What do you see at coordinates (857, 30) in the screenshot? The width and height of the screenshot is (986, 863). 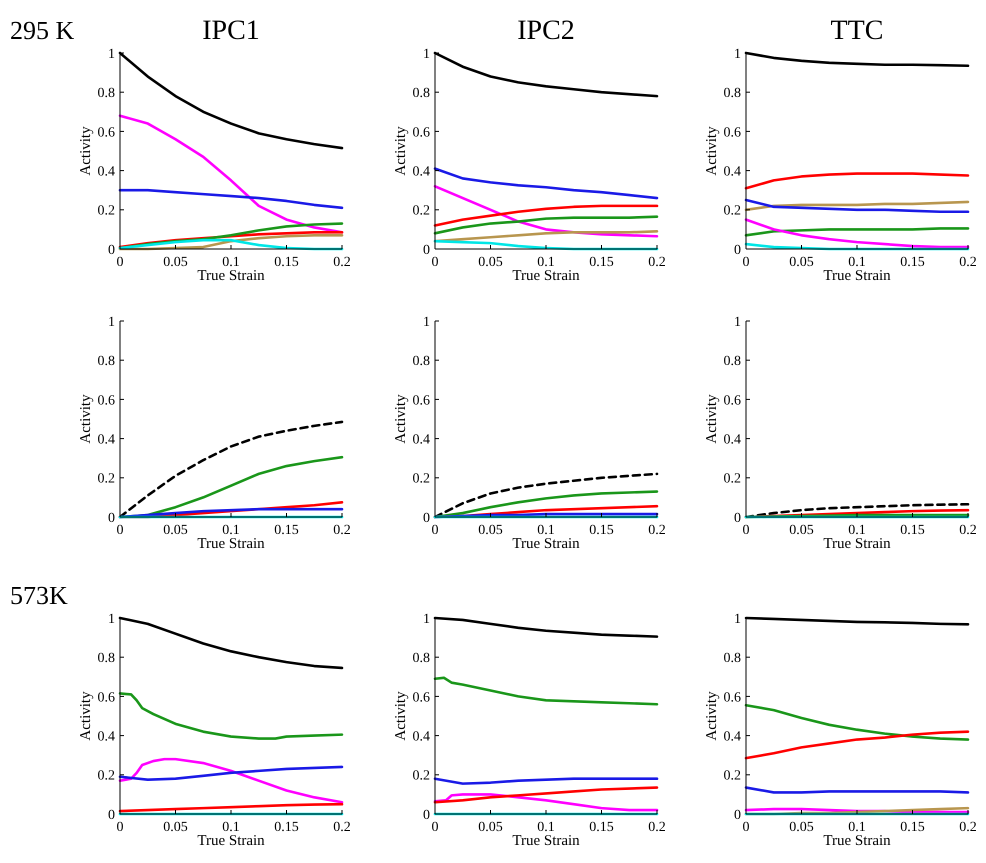 I see `chart-title: TTC` at bounding box center [857, 30].